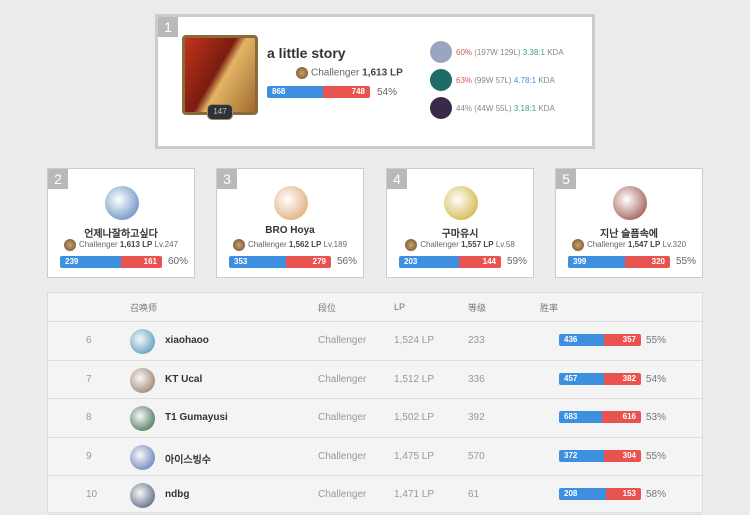 The image size is (750, 515). I want to click on tier-info: Challenger 1,547 LP Lv.320, so click(629, 245).